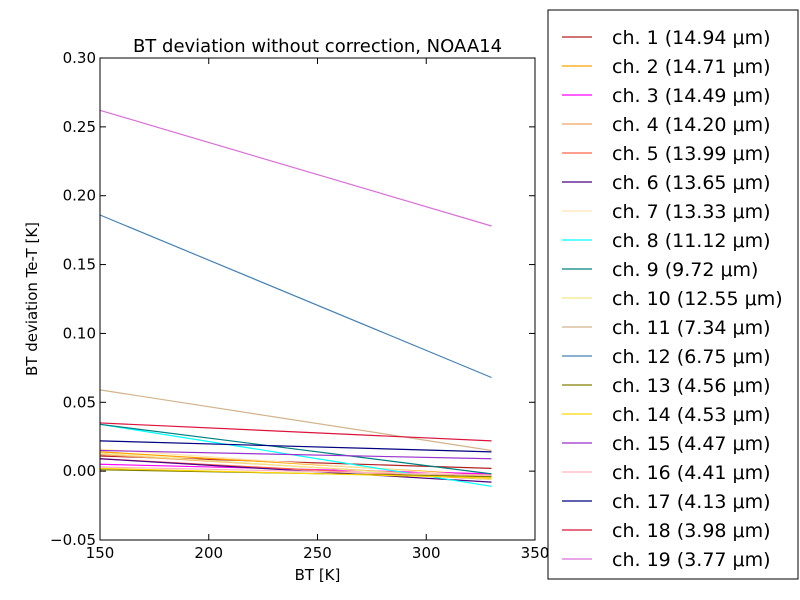 Image resolution: width=800 pixels, height=600 pixels. Describe the element at coordinates (691, 328) in the screenshot. I see `legend-label: ch. 11 (7.34 μm)` at that location.